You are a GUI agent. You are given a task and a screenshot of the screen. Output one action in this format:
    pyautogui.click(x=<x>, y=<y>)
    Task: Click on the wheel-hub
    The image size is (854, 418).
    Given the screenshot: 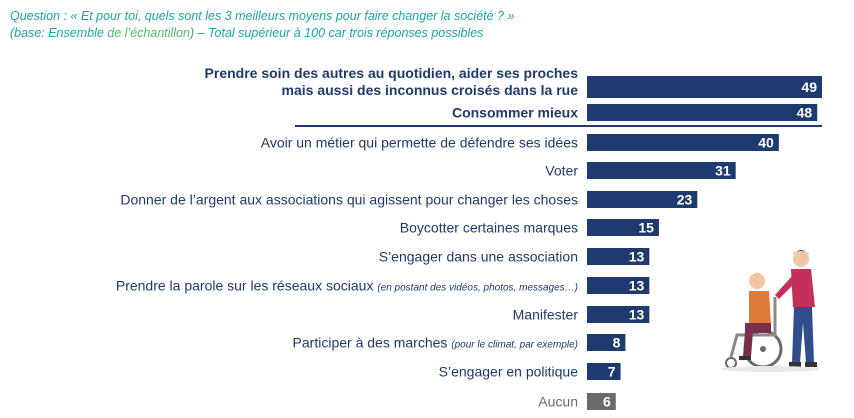 What is the action you would take?
    pyautogui.click(x=763, y=349)
    